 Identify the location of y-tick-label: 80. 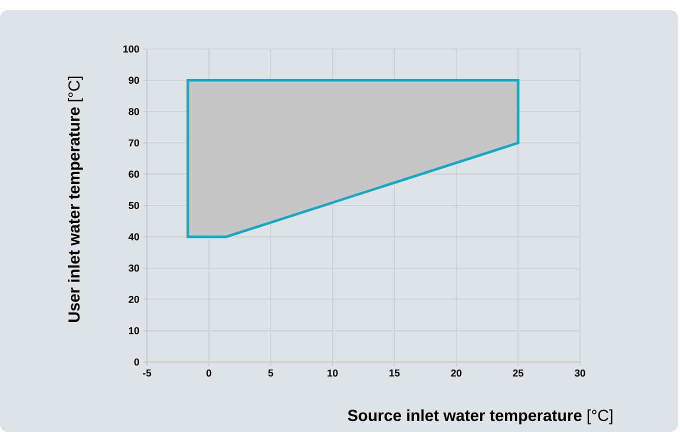
(134, 112).